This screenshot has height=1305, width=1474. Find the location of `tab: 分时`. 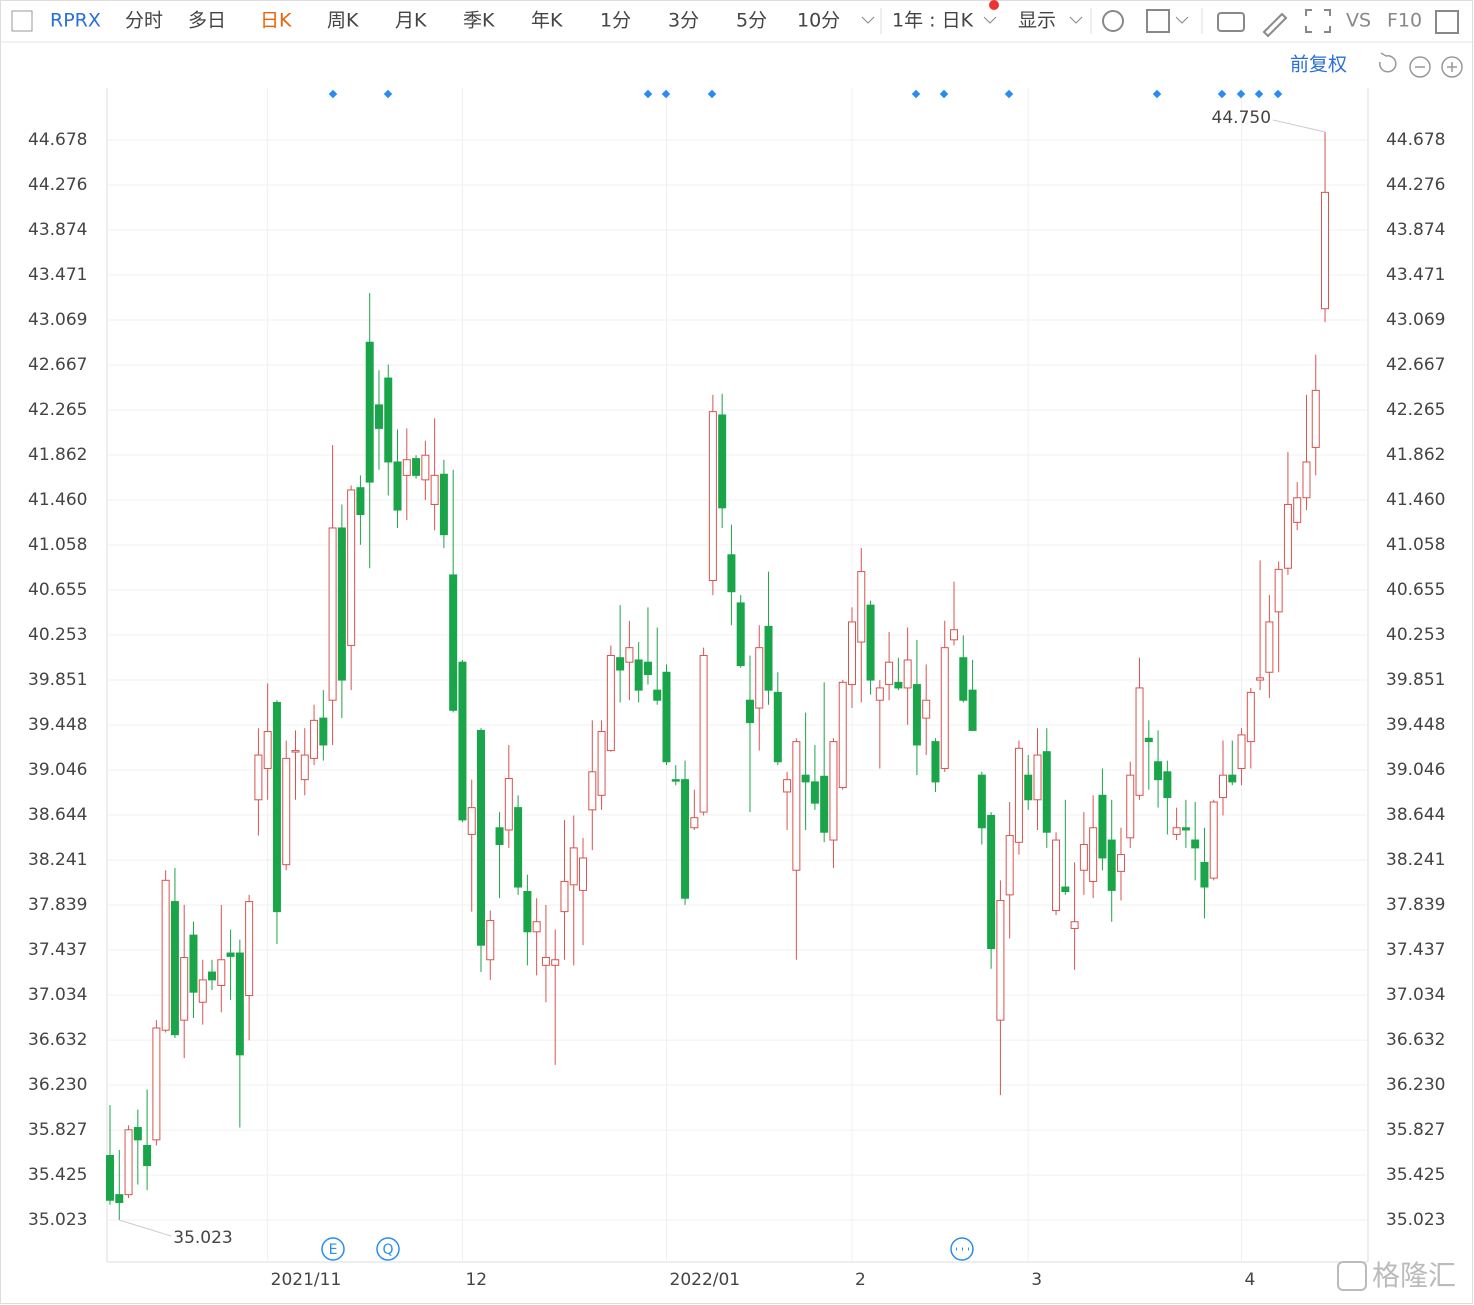

tab: 分时 is located at coordinates (144, 21).